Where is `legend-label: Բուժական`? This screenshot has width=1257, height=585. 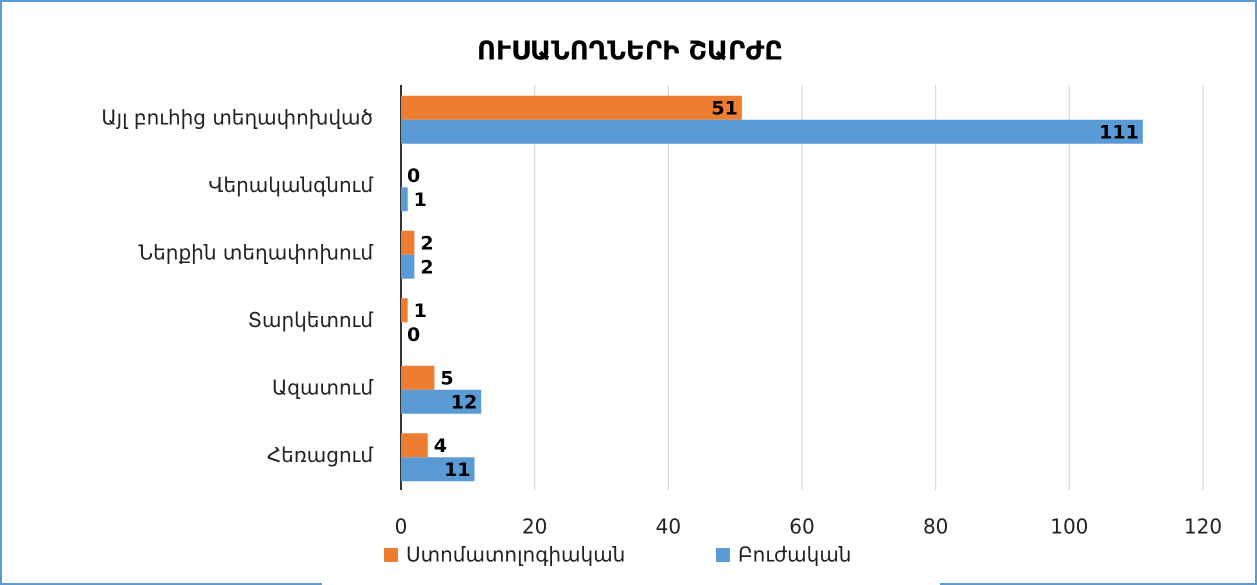 legend-label: Բուժական is located at coordinates (794, 555).